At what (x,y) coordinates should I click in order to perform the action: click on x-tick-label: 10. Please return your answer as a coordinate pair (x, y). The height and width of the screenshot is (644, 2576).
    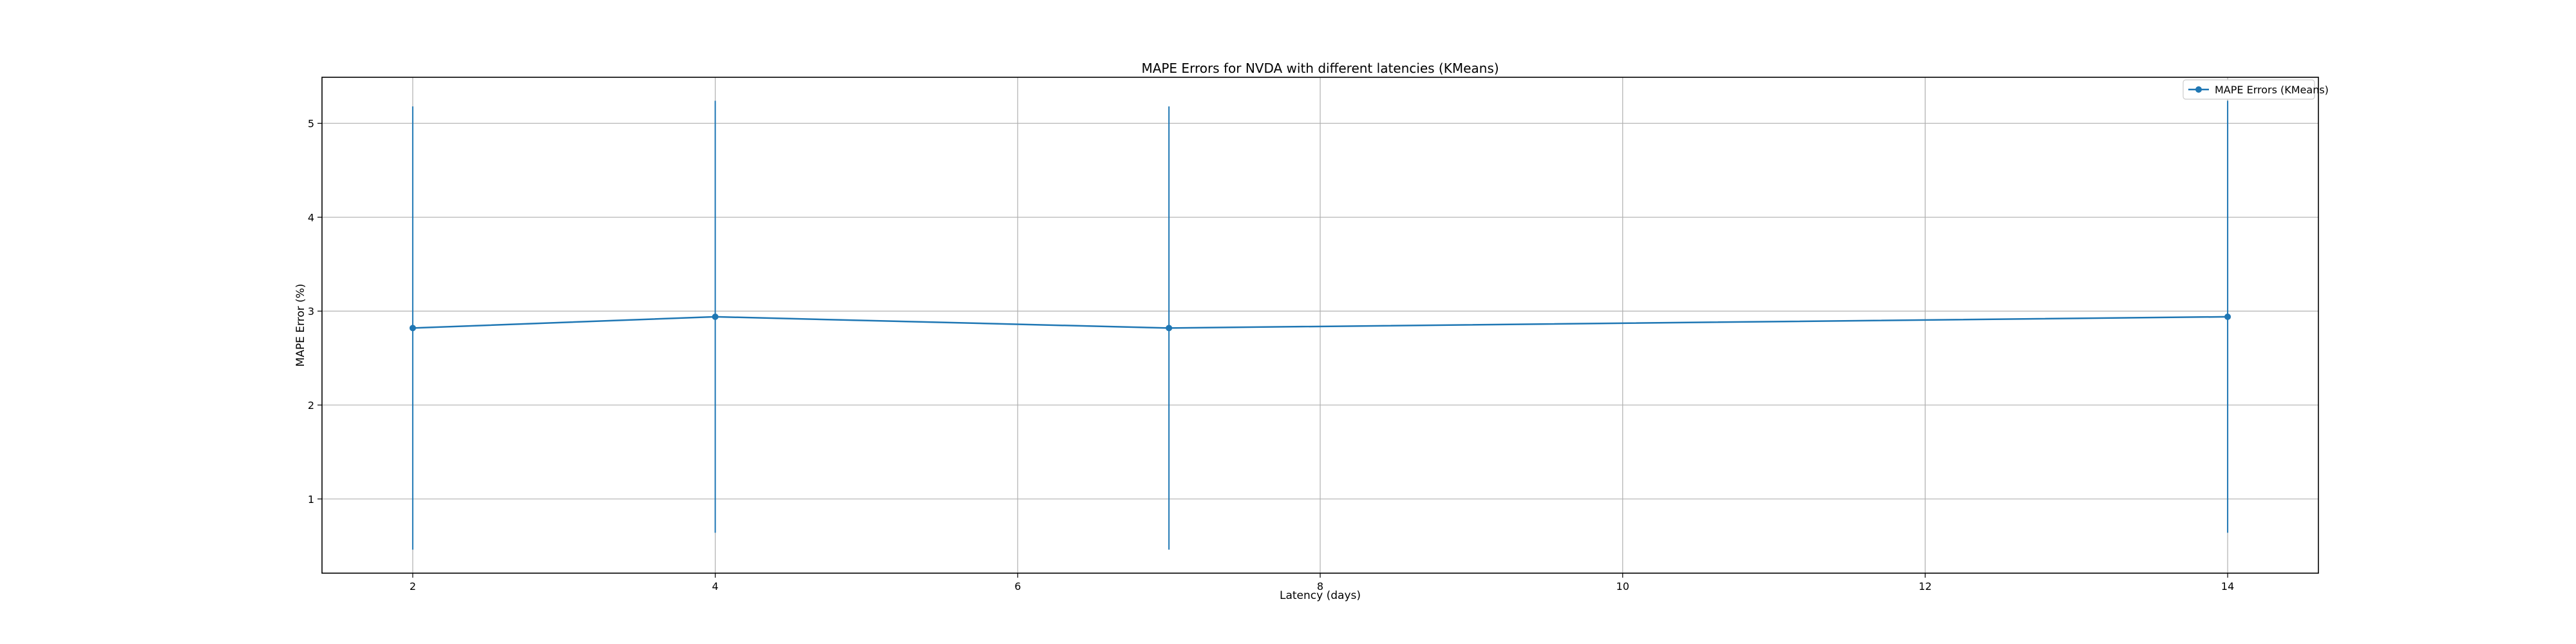
    Looking at the image, I should click on (1622, 586).